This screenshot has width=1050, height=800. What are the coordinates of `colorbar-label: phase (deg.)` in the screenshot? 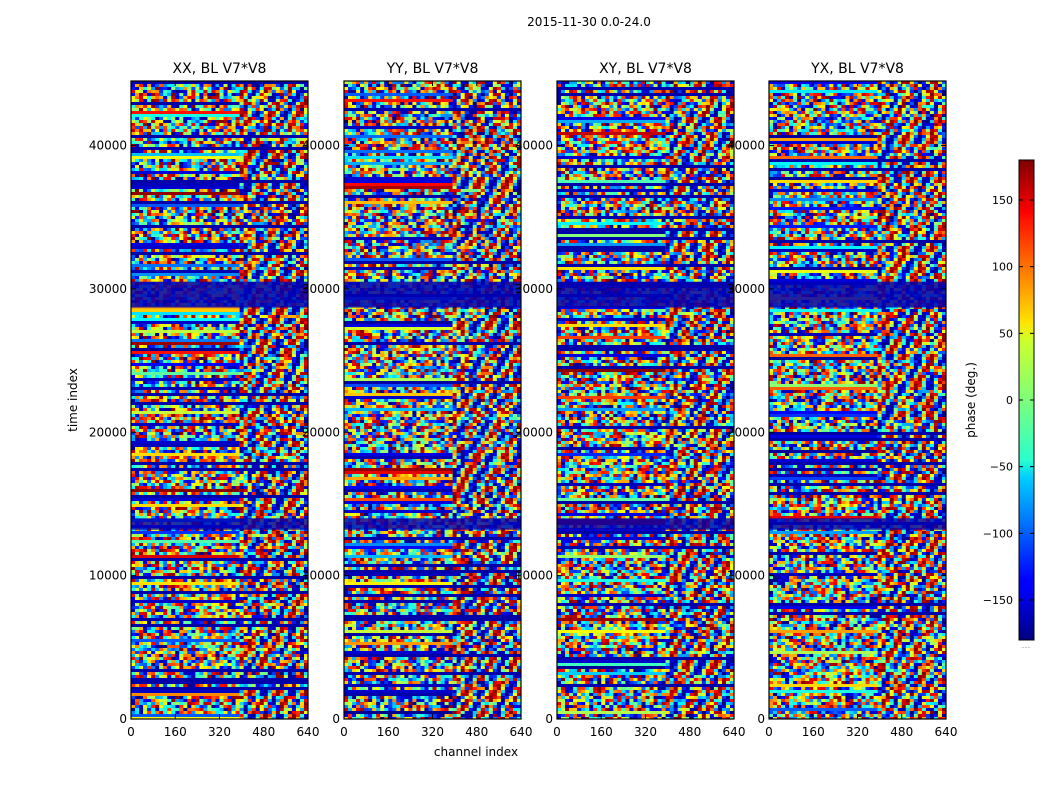 It's located at (971, 400).